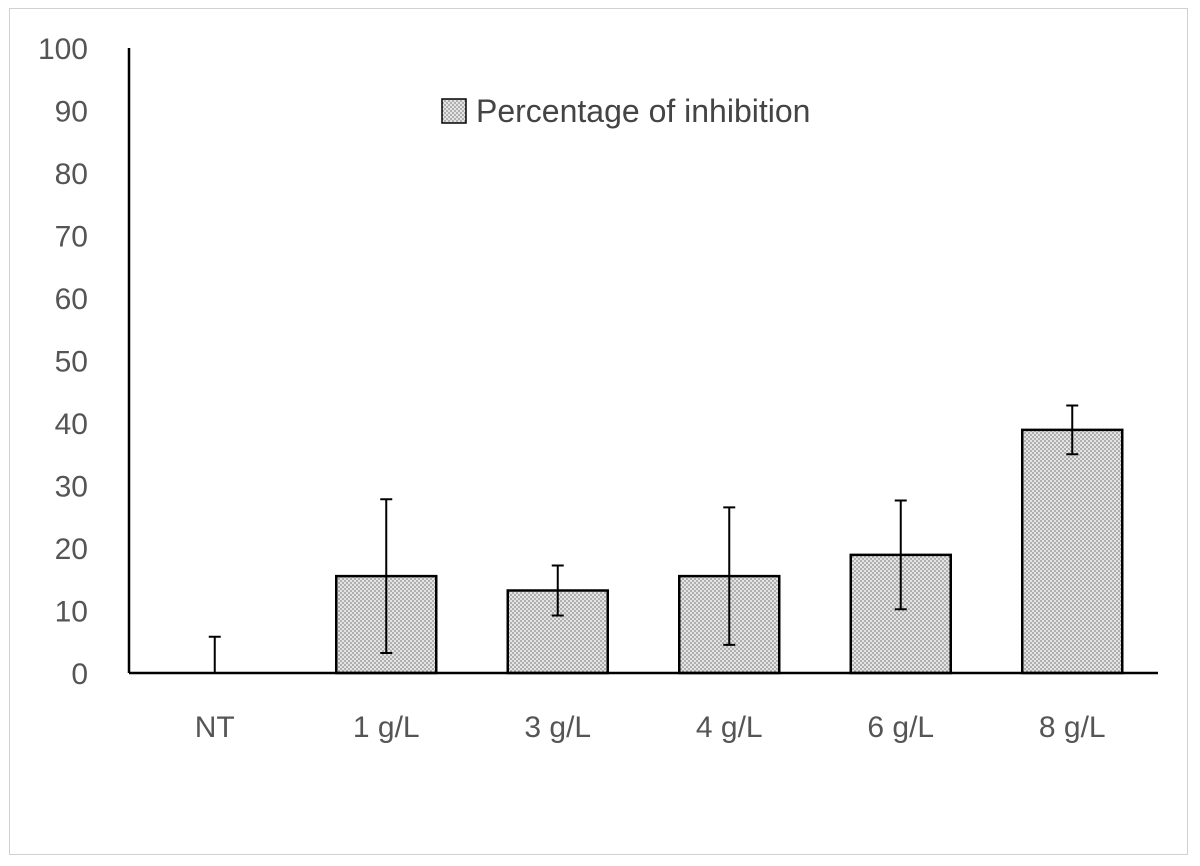  I want to click on legend-swatch, so click(454, 111).